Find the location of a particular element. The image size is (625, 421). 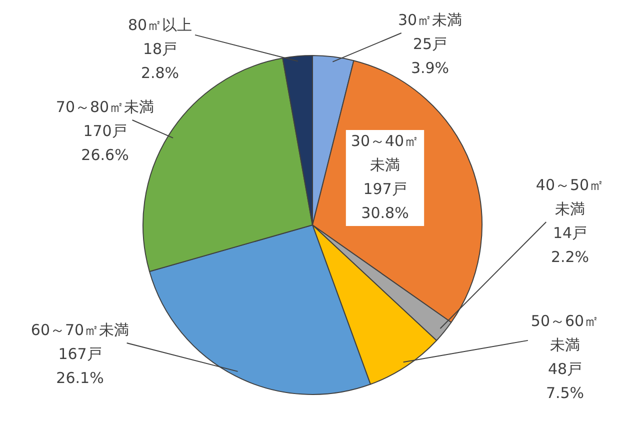

slice-label: 70～80㎡未満 is located at coordinates (105, 107).